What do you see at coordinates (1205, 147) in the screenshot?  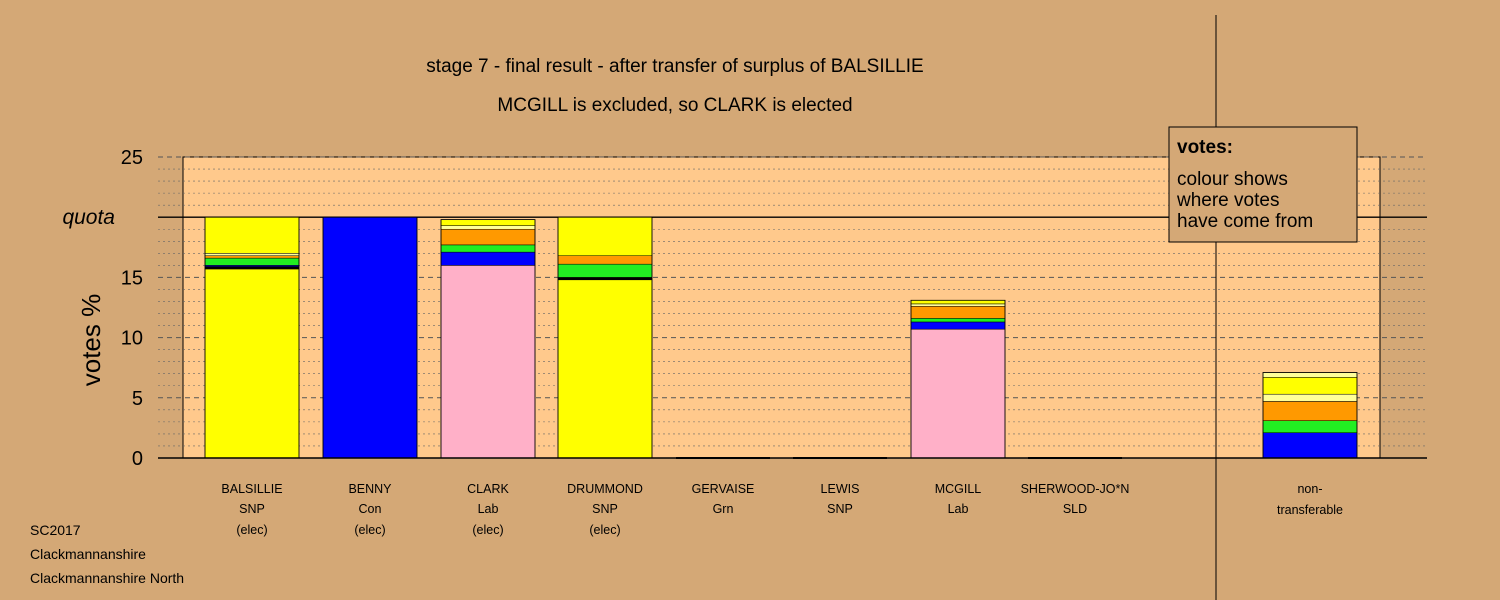 I see `legend-title: votes:` at bounding box center [1205, 147].